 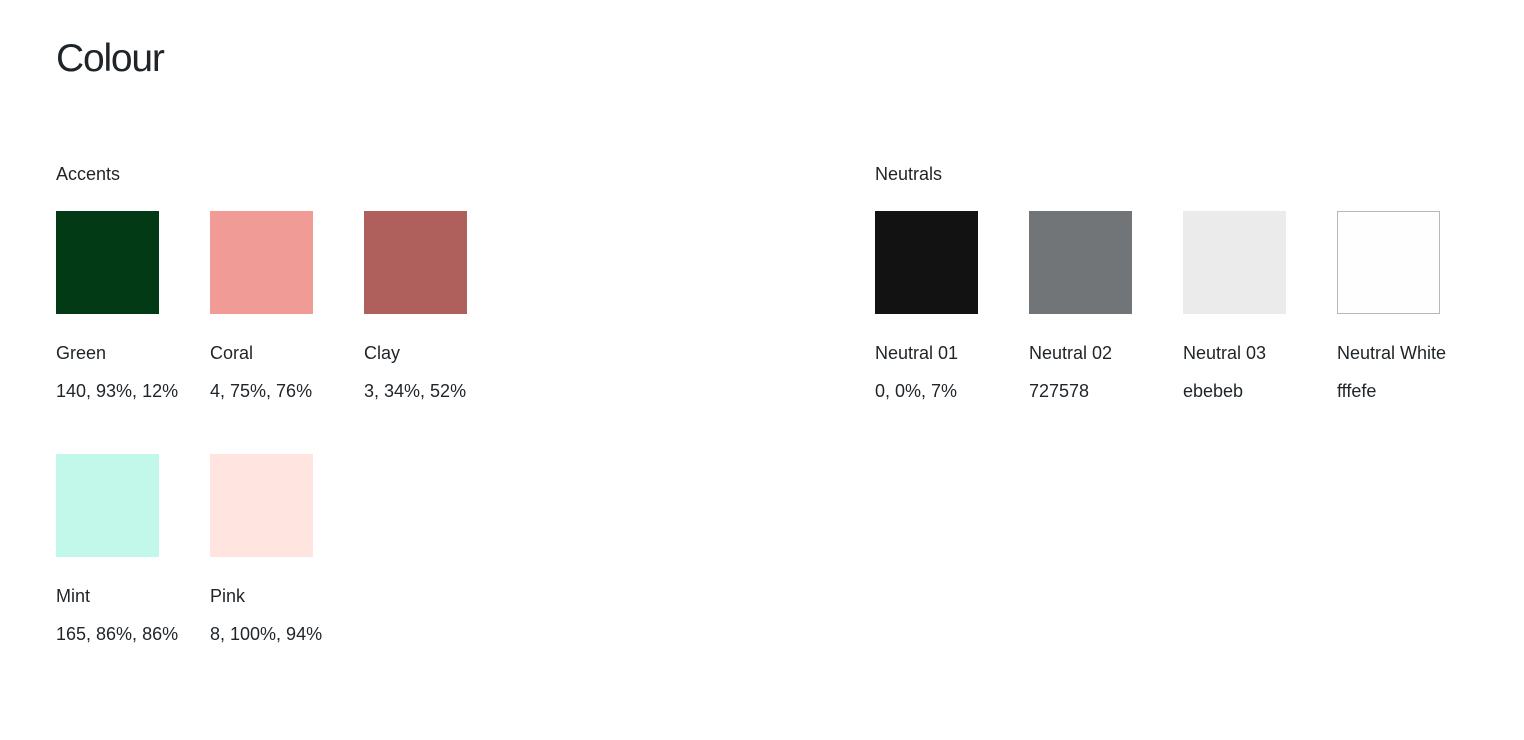 I want to click on swatch-pink-chip, so click(x=261, y=505).